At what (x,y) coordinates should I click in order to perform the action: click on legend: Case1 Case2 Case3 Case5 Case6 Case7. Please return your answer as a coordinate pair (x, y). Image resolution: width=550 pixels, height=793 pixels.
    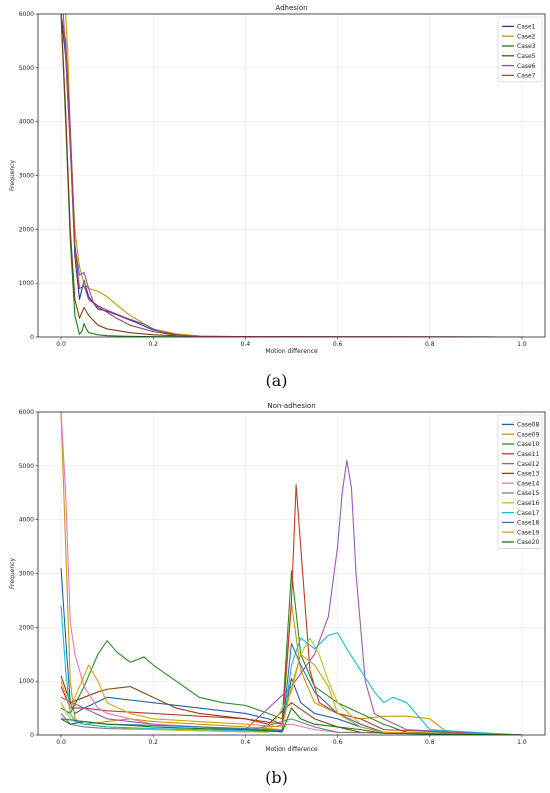
    Looking at the image, I should click on (520, 49).